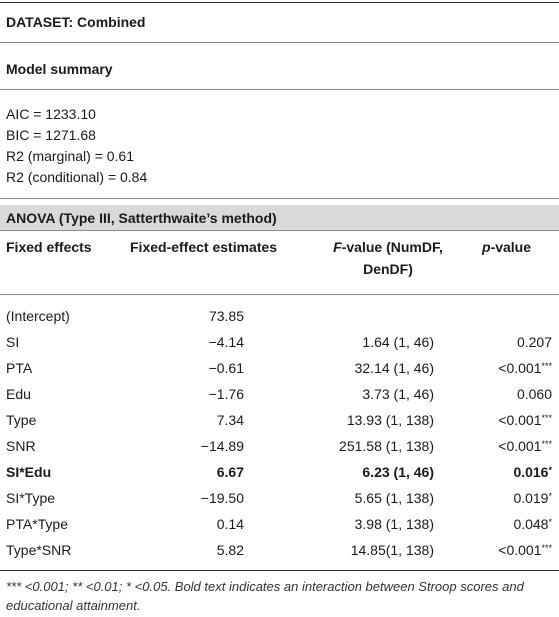  I want to click on row-estimate: 73.85, so click(226, 316).